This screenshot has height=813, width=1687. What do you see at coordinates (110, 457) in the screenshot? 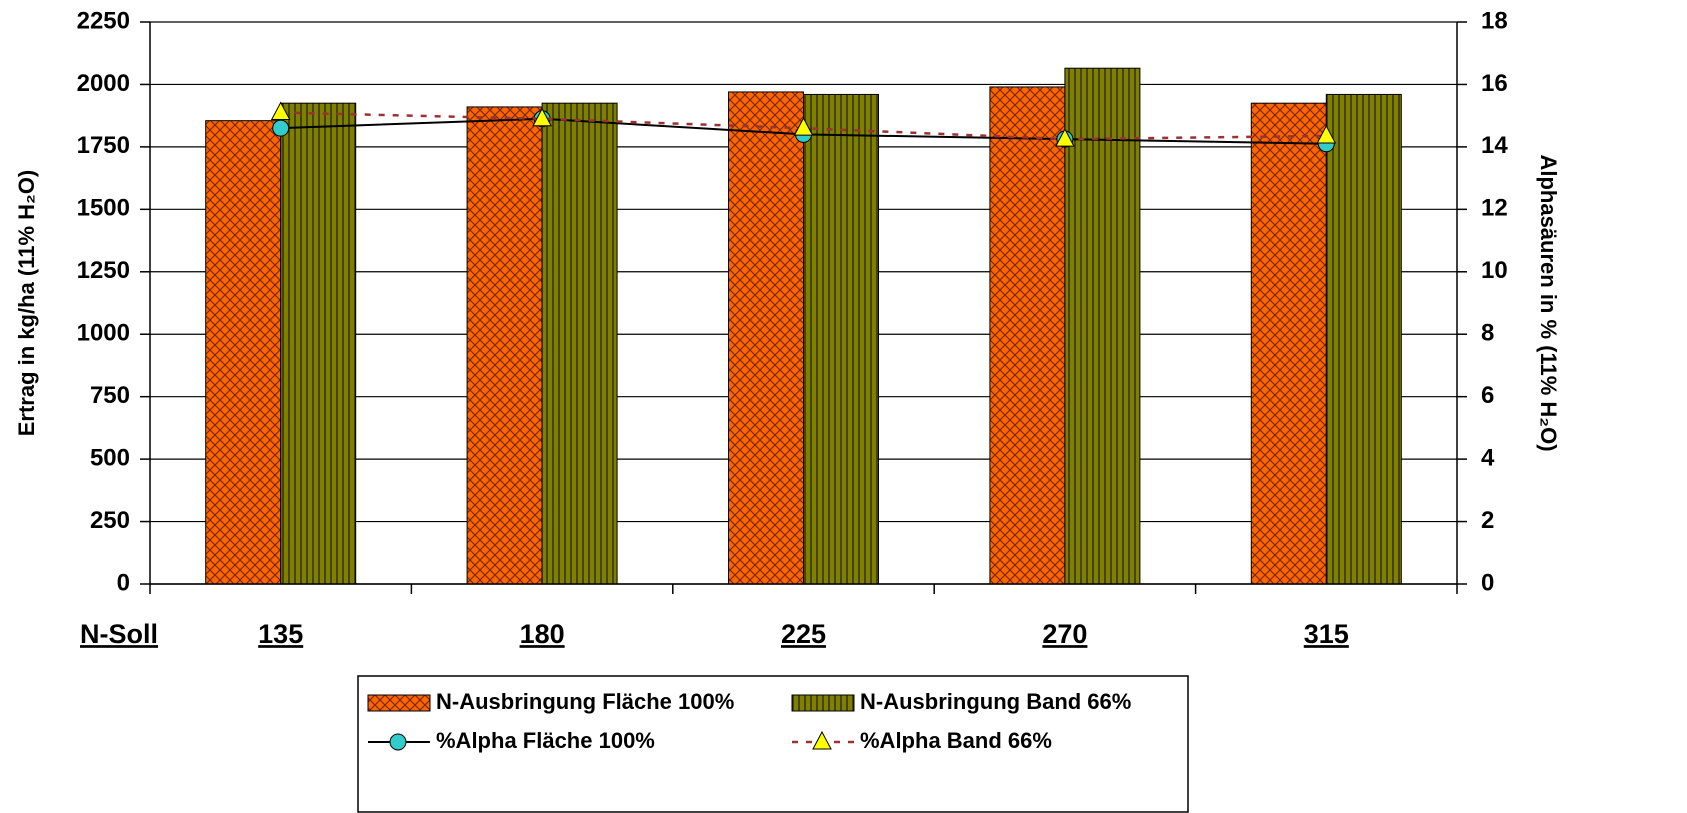
I see `y-tick-label: 500` at bounding box center [110, 457].